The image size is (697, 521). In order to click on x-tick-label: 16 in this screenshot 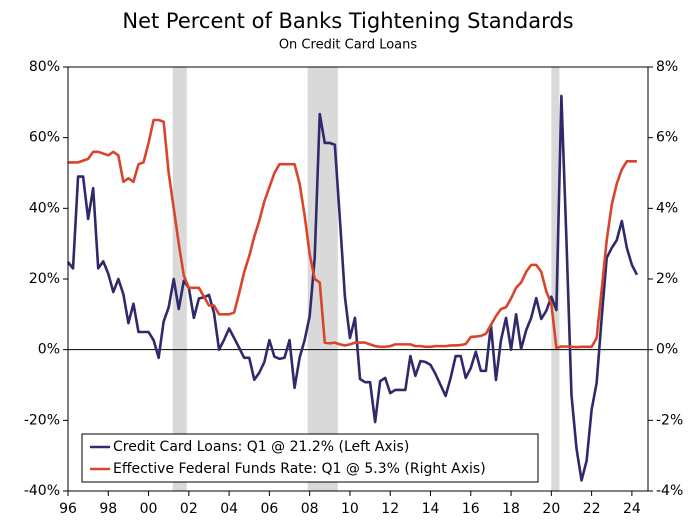, I will do `click(471, 509)`.